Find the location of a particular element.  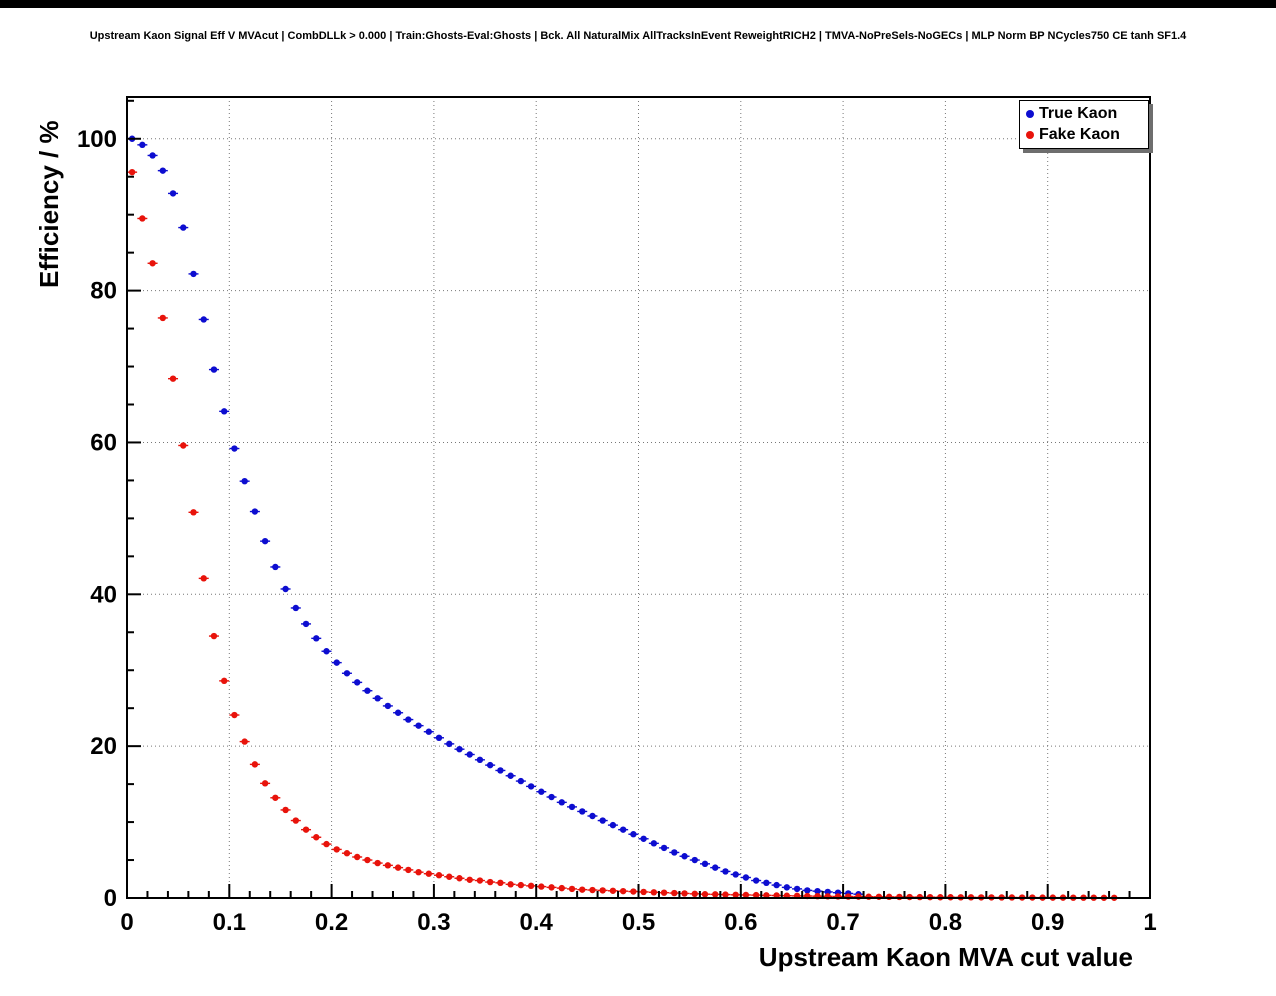

fake-kaon-marker-icon is located at coordinates (1030, 135).